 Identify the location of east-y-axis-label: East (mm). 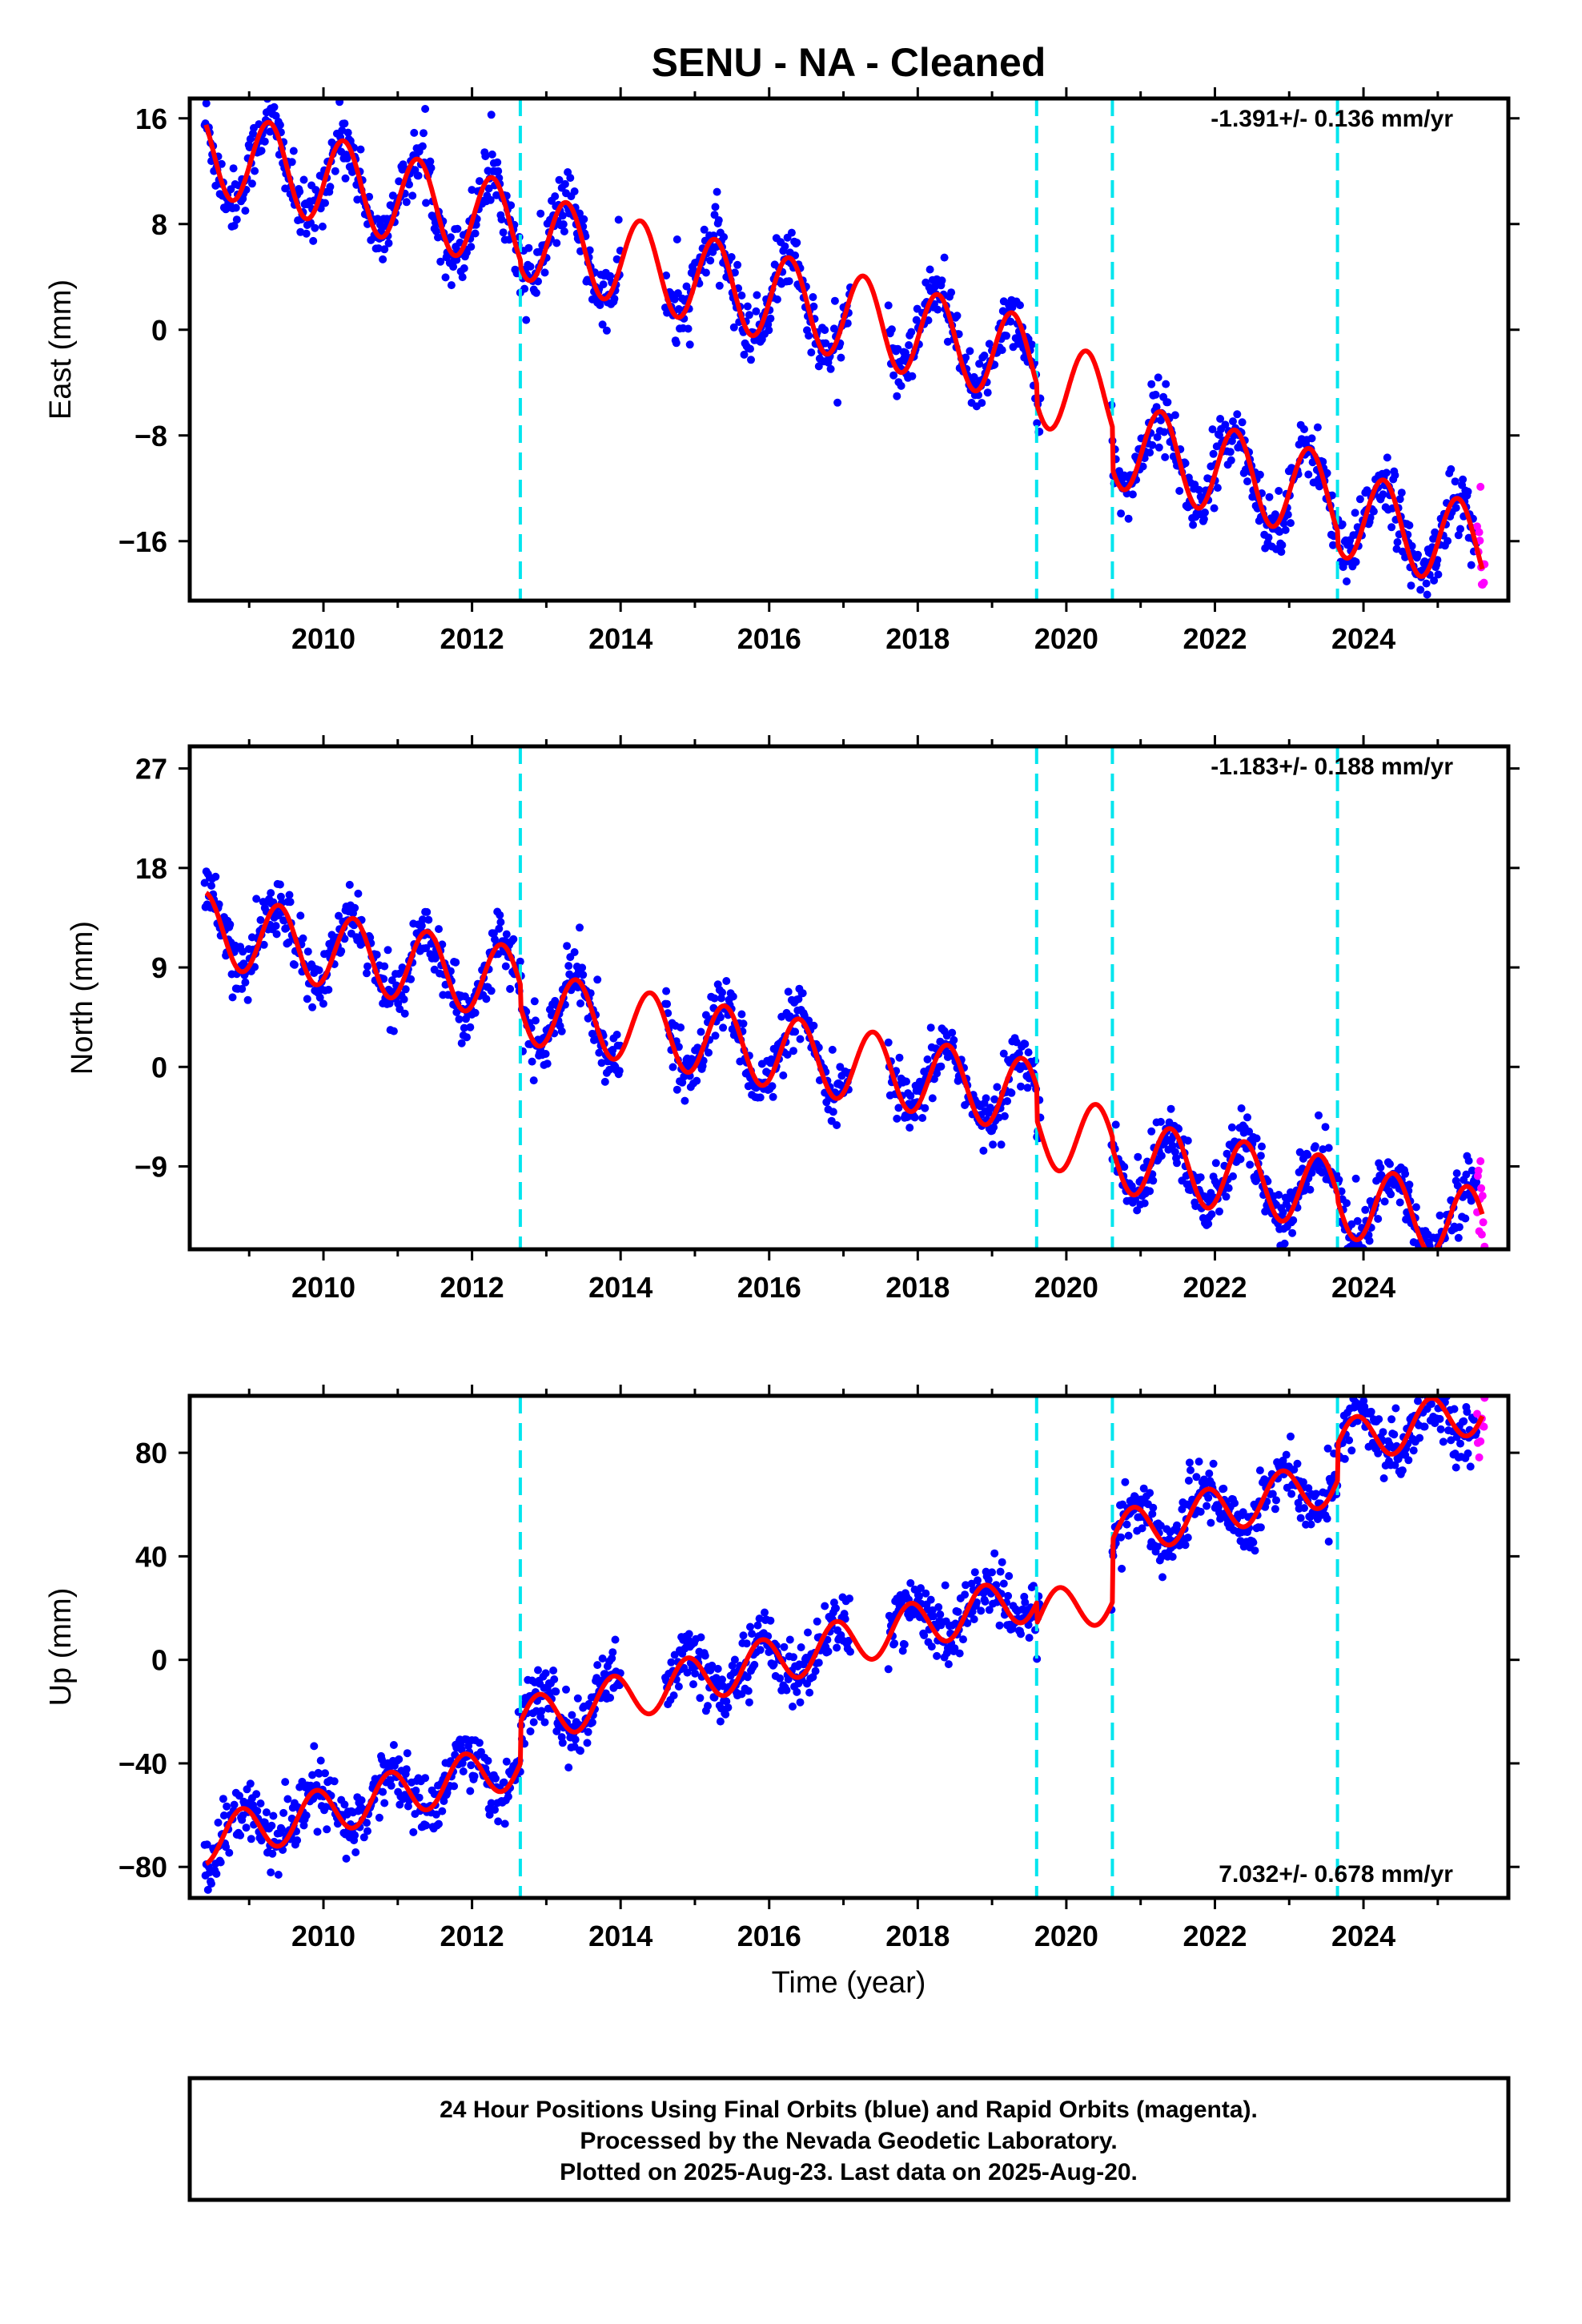
(61, 349).